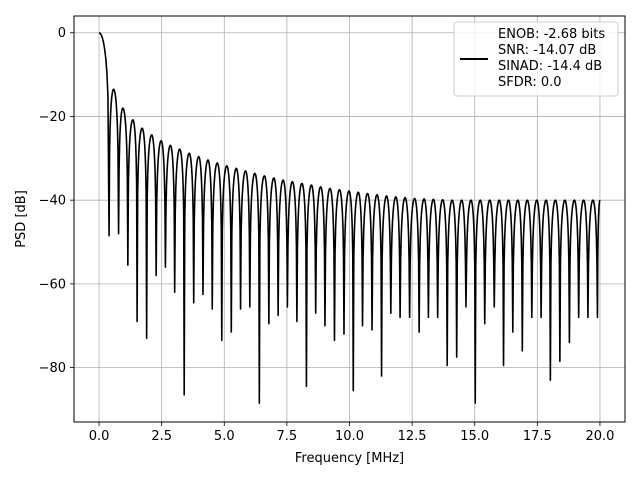 Image resolution: width=640 pixels, height=480 pixels. Describe the element at coordinates (530, 82) in the screenshot. I see `legend-sfdr: SFDR: 0.0` at that location.